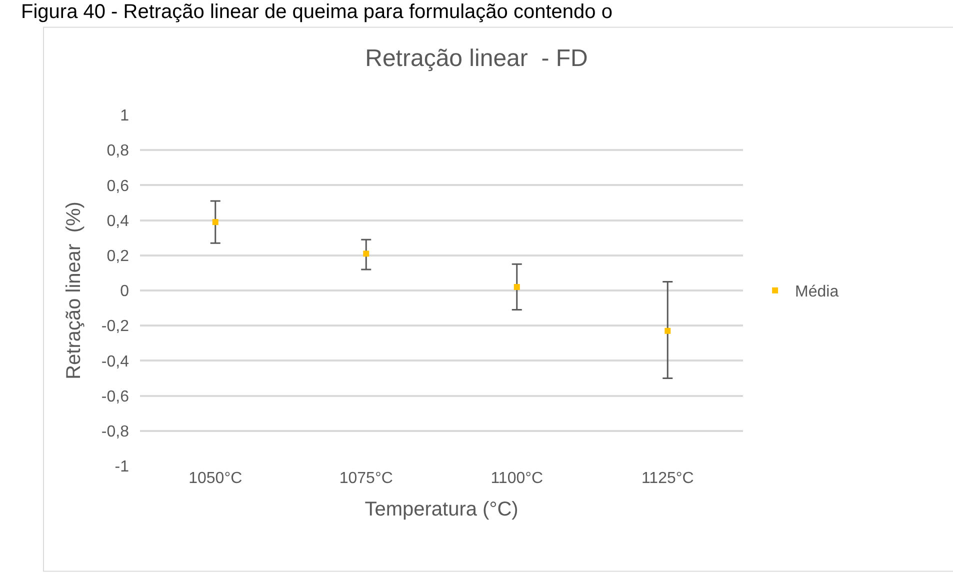 Image resolution: width=953 pixels, height=576 pixels. I want to click on x-axis-title: Temperatura (°C), so click(441, 509).